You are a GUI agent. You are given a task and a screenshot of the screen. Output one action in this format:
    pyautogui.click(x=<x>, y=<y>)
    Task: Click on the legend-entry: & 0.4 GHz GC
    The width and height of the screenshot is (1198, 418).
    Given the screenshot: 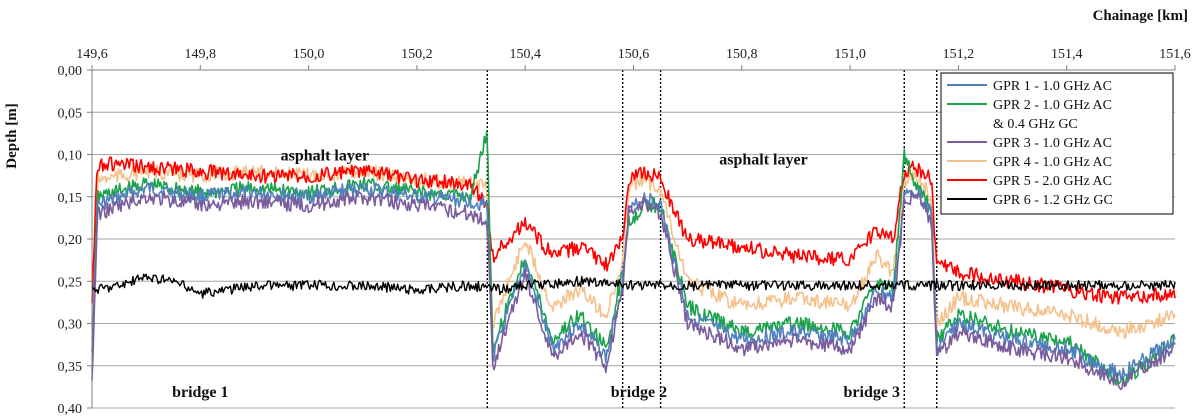 What is the action you would take?
    pyautogui.click(x=1035, y=124)
    